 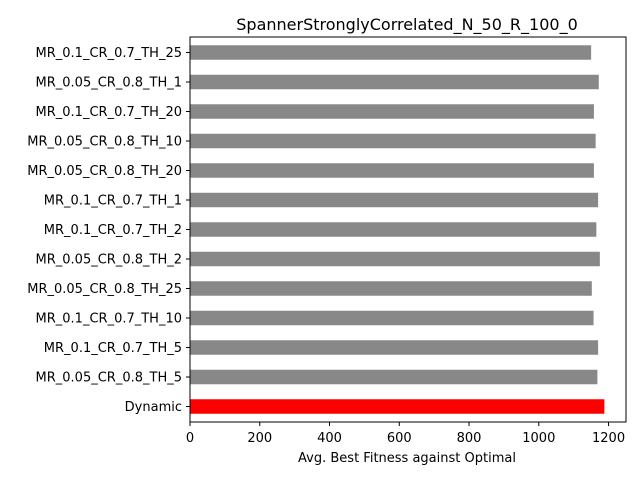 I want to click on y-tick-label: MR_0.1_CR_0.7_TH_20, so click(x=109, y=112).